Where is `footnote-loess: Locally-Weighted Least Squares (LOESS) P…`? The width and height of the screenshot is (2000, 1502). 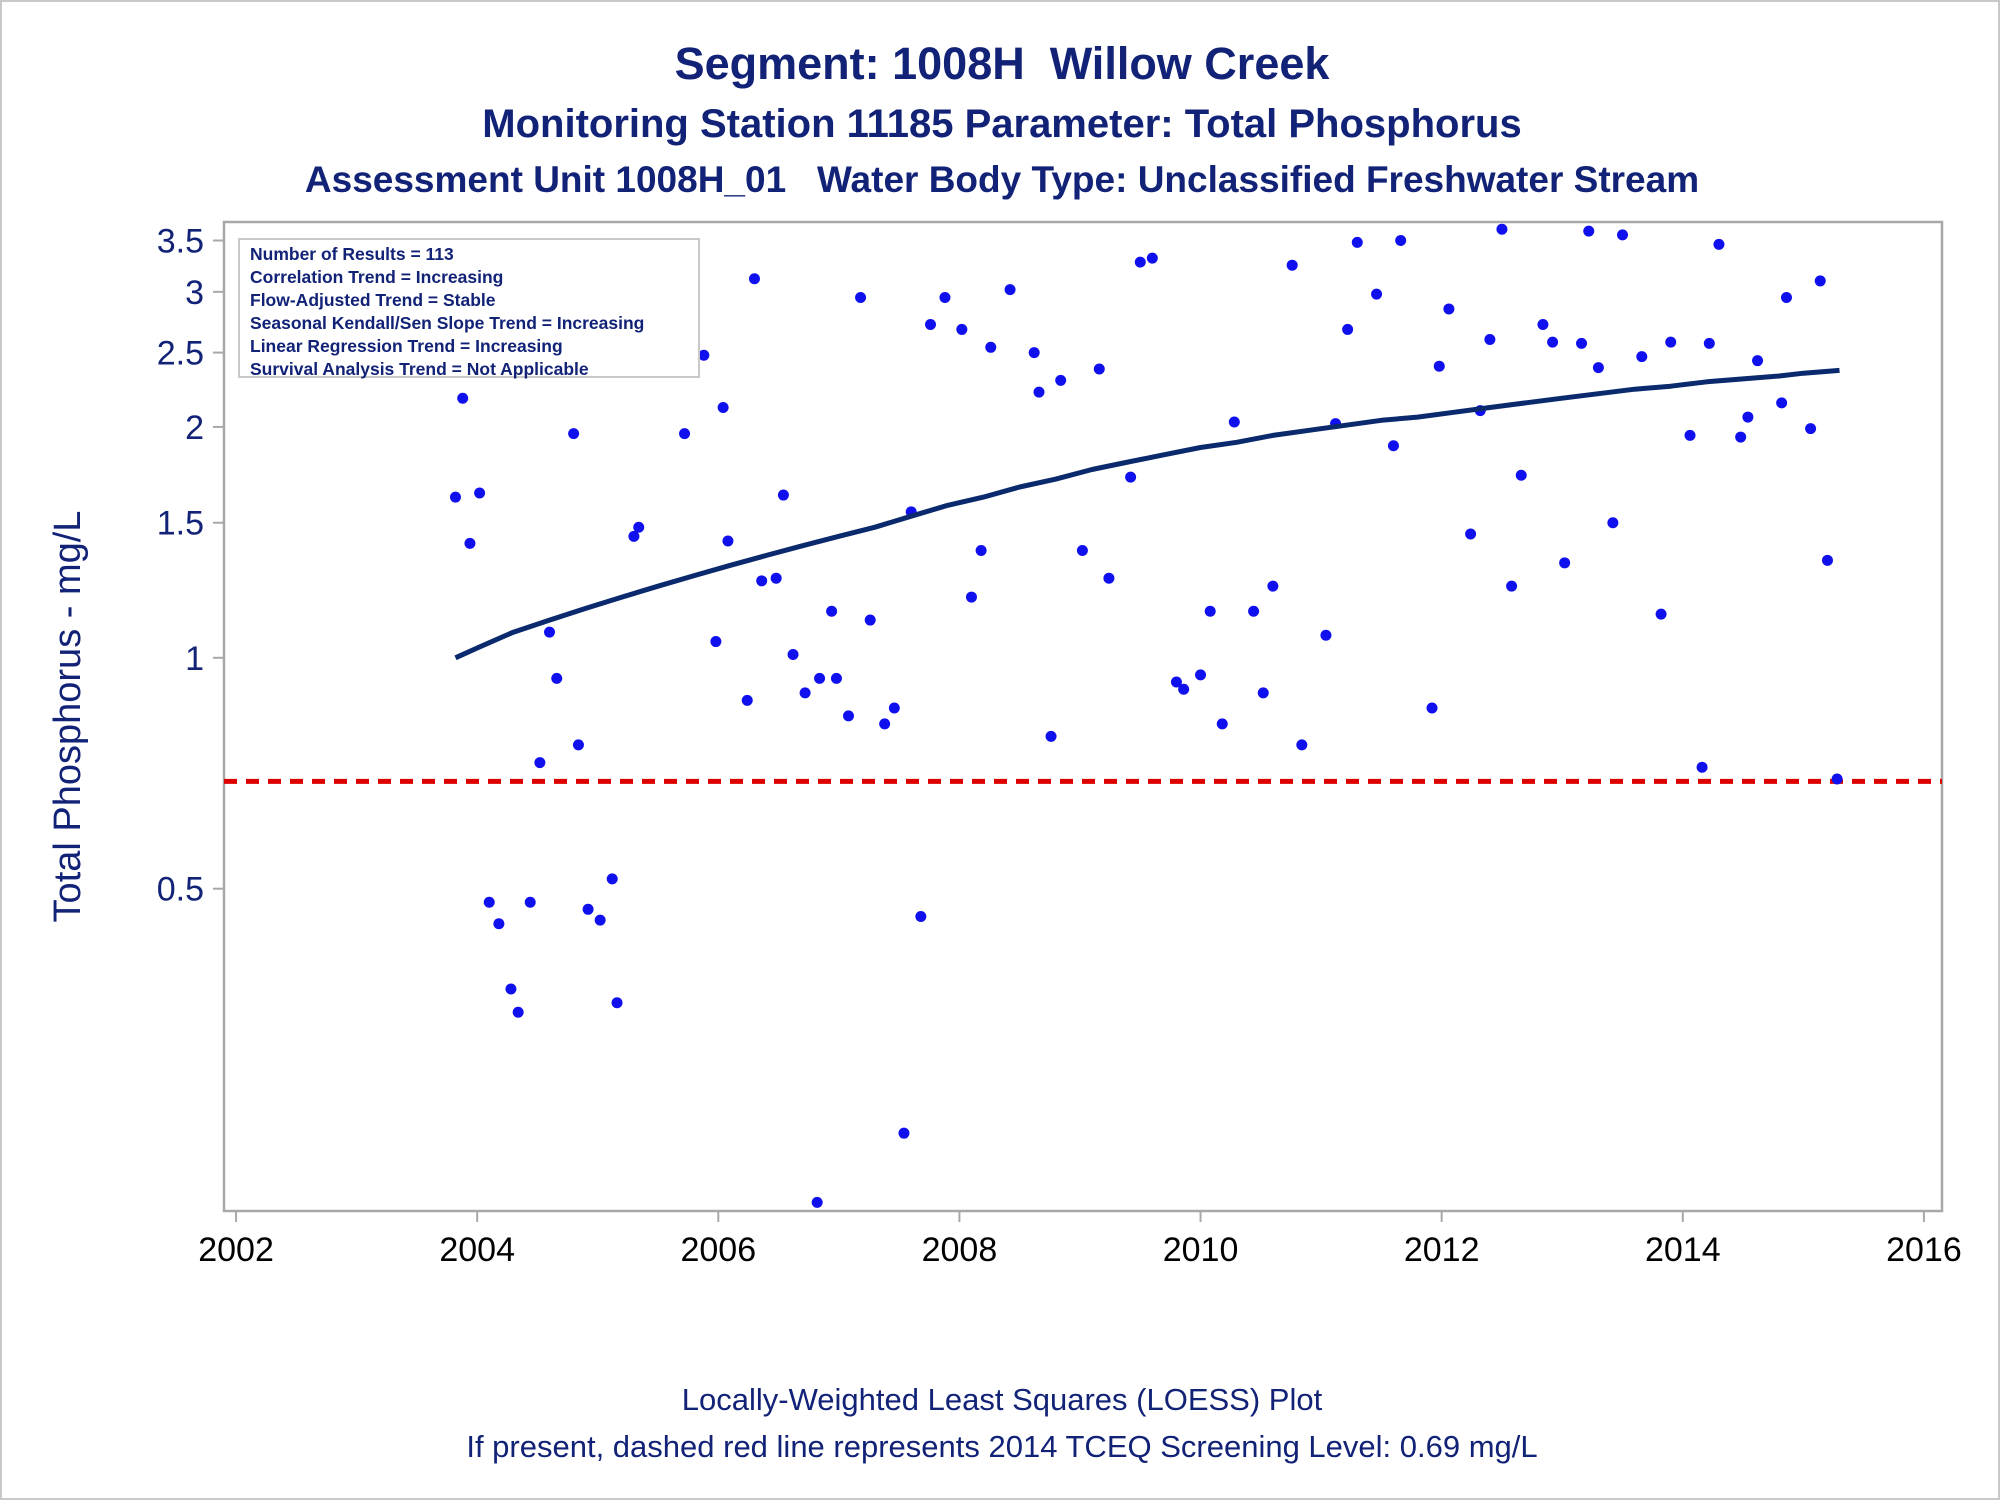 footnote-loess: Locally-Weighted Least Squares (LOESS) P… is located at coordinates (1002, 1399).